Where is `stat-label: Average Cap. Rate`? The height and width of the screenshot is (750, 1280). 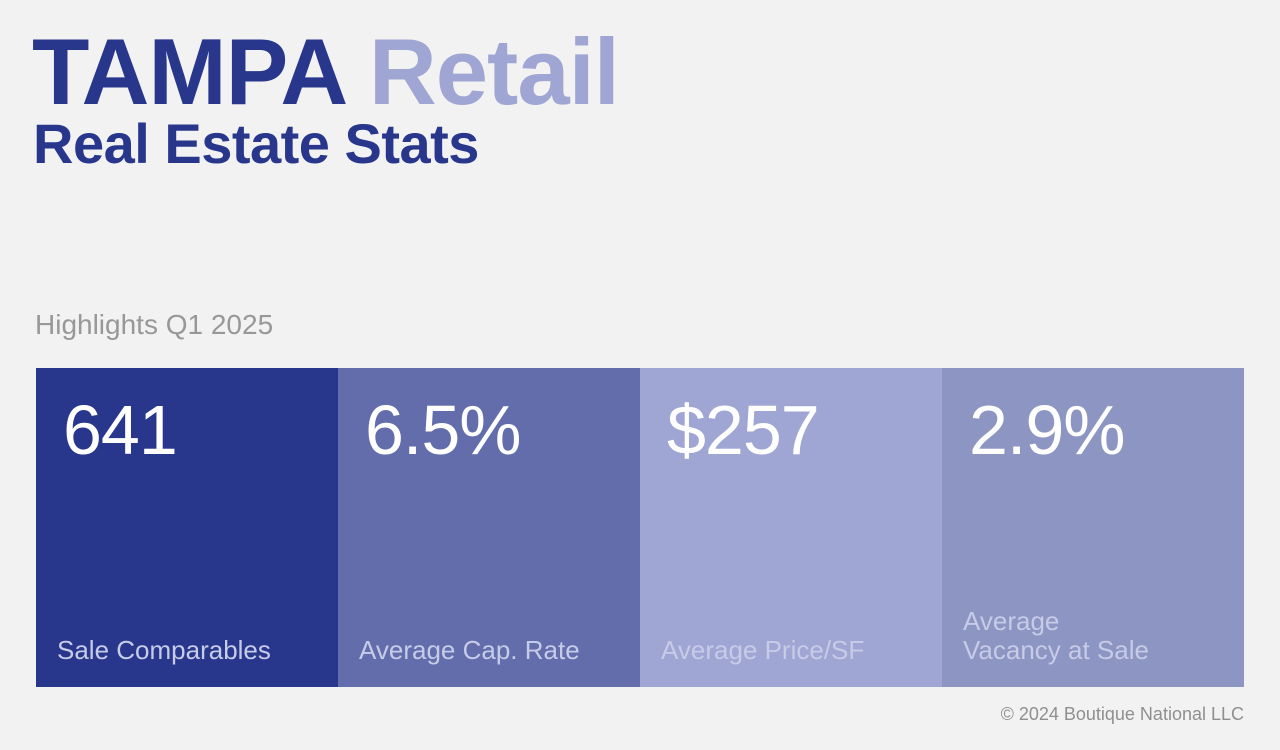 stat-label: Average Cap. Rate is located at coordinates (469, 650).